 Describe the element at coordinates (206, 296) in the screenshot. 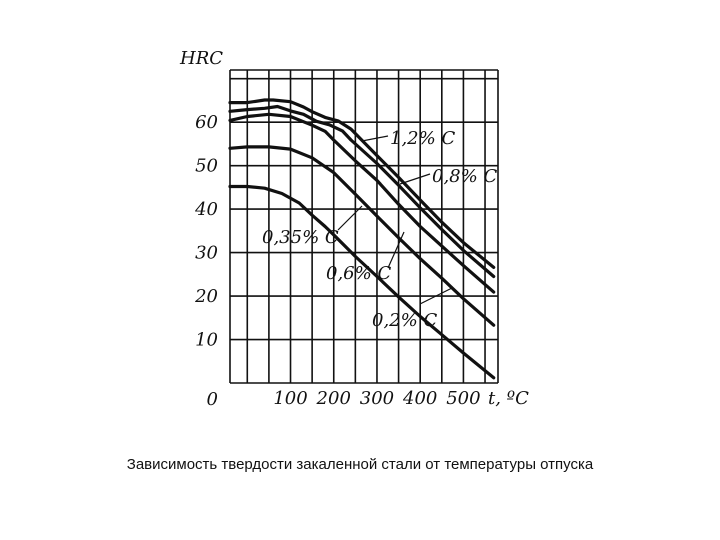

I see `y-tick-label: 20` at that location.